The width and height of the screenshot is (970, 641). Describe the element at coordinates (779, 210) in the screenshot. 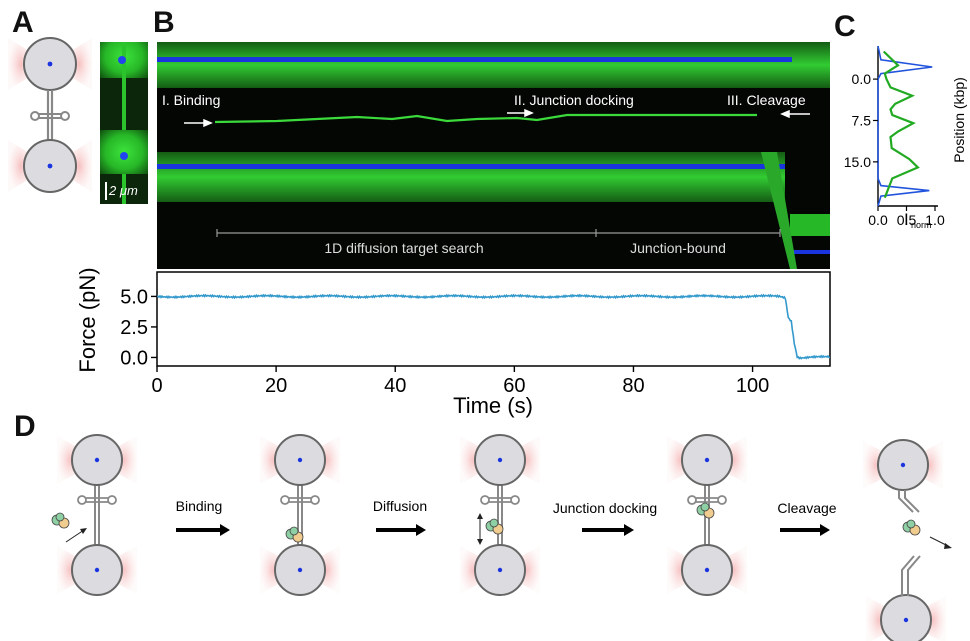

I see `cleavage-edge` at that location.